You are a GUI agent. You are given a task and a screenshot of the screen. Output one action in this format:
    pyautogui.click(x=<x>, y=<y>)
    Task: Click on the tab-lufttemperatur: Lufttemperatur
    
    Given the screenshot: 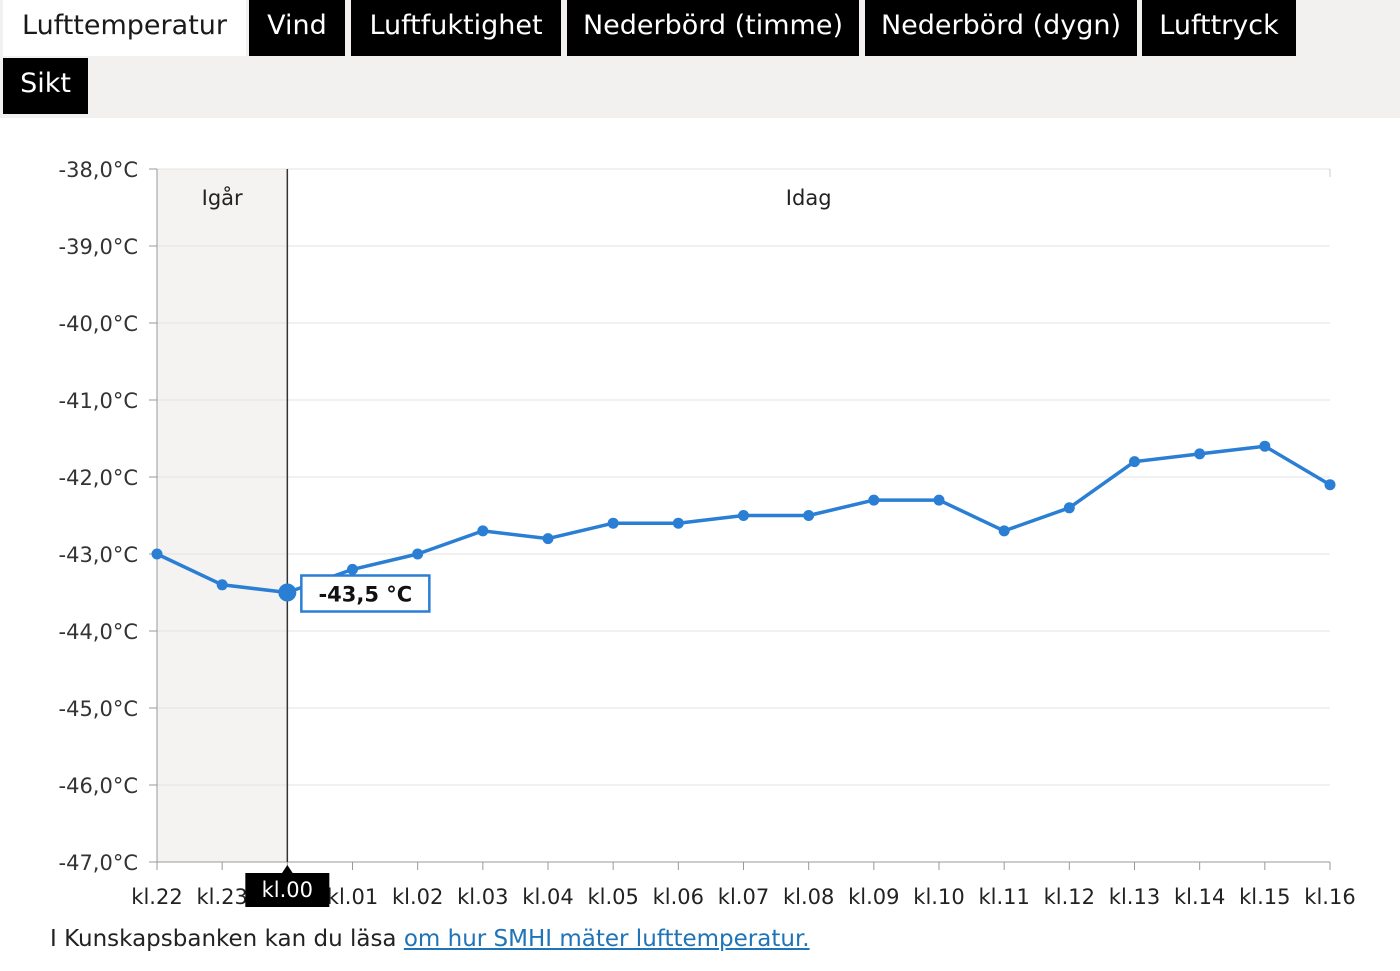 What is the action you would take?
    pyautogui.click(x=124, y=28)
    